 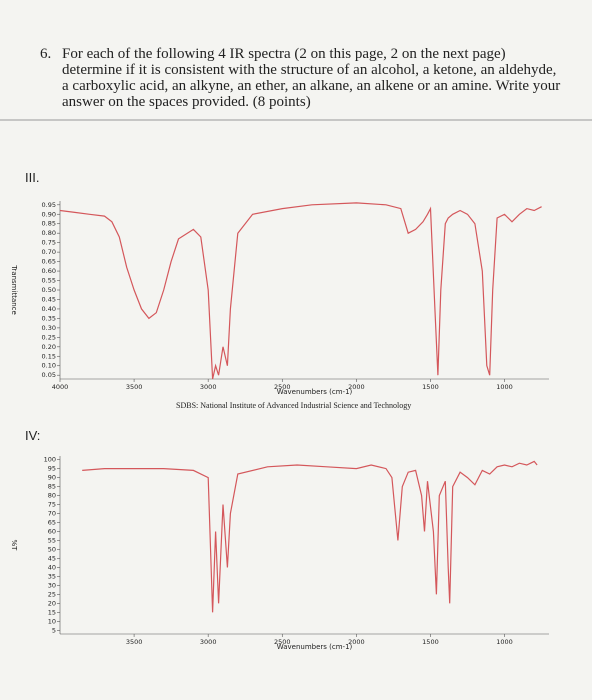 I want to click on y-tick-label: 0.60, so click(x=49, y=271).